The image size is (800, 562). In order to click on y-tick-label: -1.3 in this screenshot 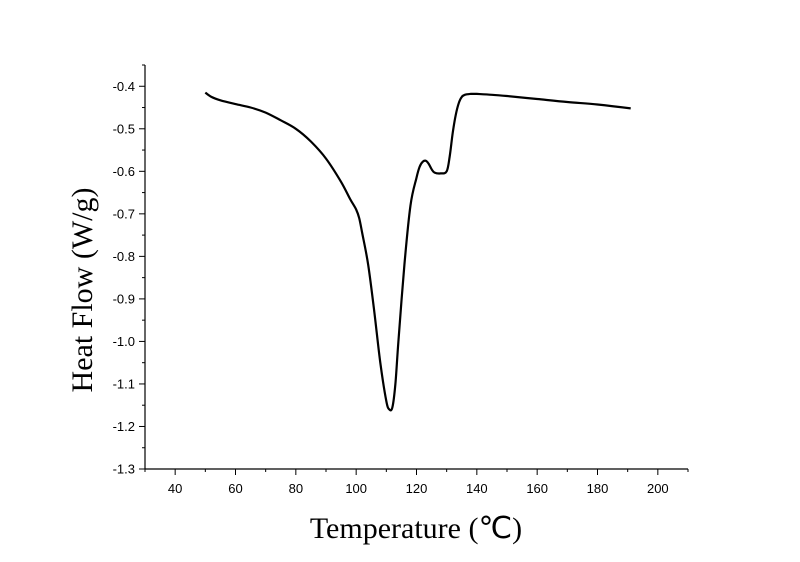, I will do `click(124, 469)`.